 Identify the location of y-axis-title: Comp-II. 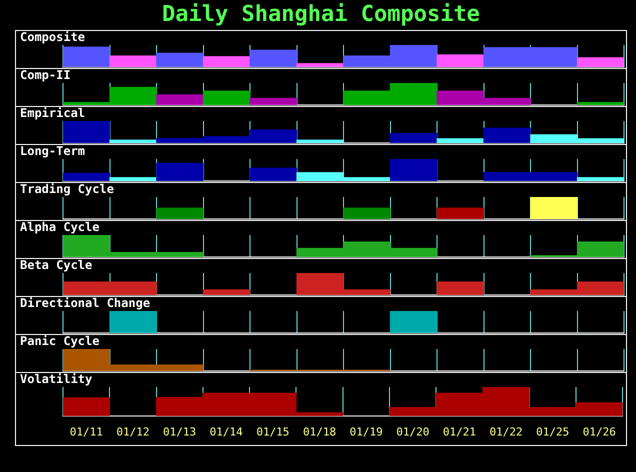
(45, 75).